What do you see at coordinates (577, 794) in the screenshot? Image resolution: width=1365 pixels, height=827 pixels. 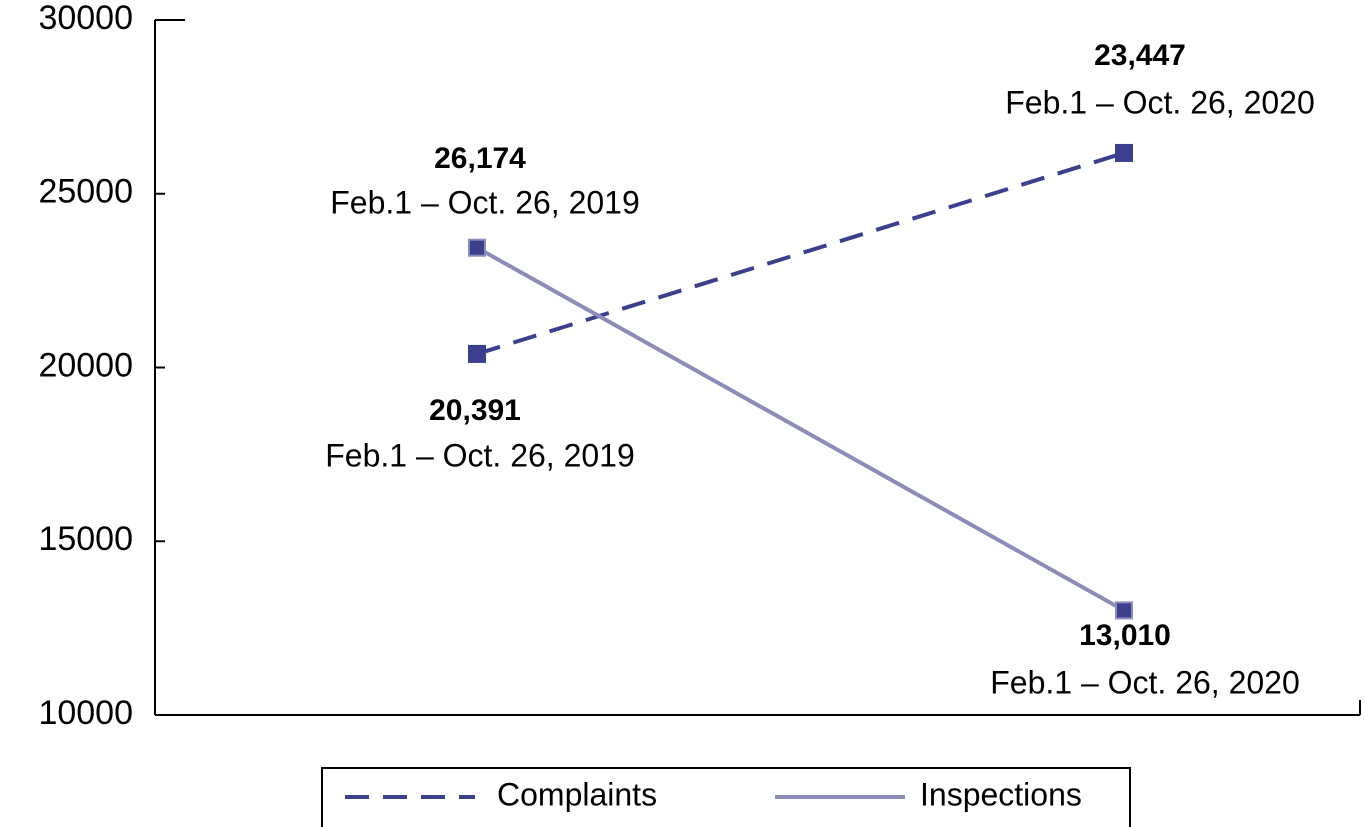 I see `legend-label: Complaints` at bounding box center [577, 794].